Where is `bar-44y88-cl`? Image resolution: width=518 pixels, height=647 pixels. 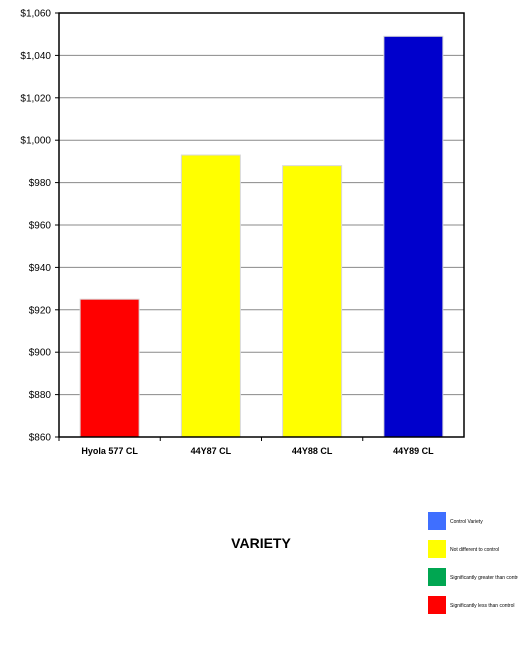 bar-44y88-cl is located at coordinates (312, 301).